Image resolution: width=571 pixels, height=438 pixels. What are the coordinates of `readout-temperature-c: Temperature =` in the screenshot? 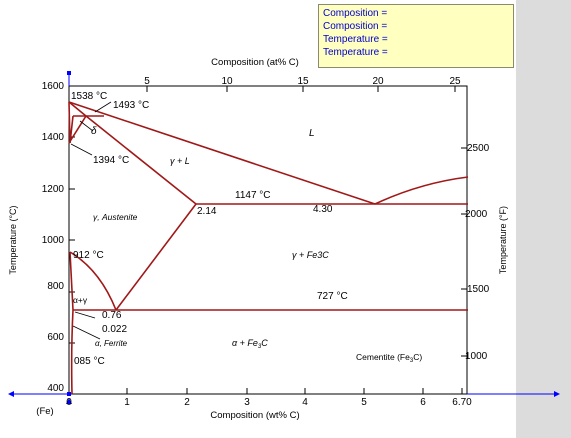 It's located at (355, 39).